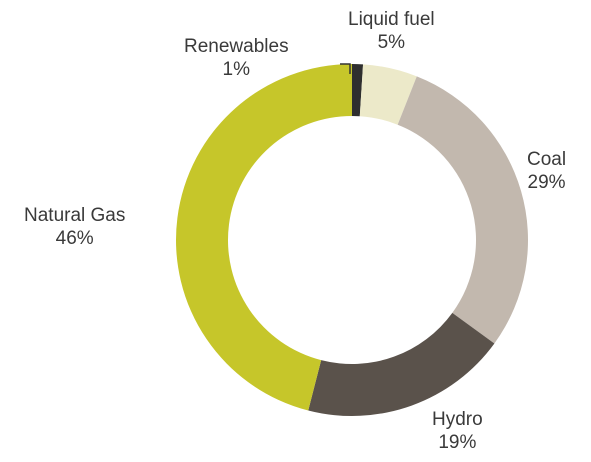  I want to click on label-natural-gas-name: Natural Gas, so click(75, 215).